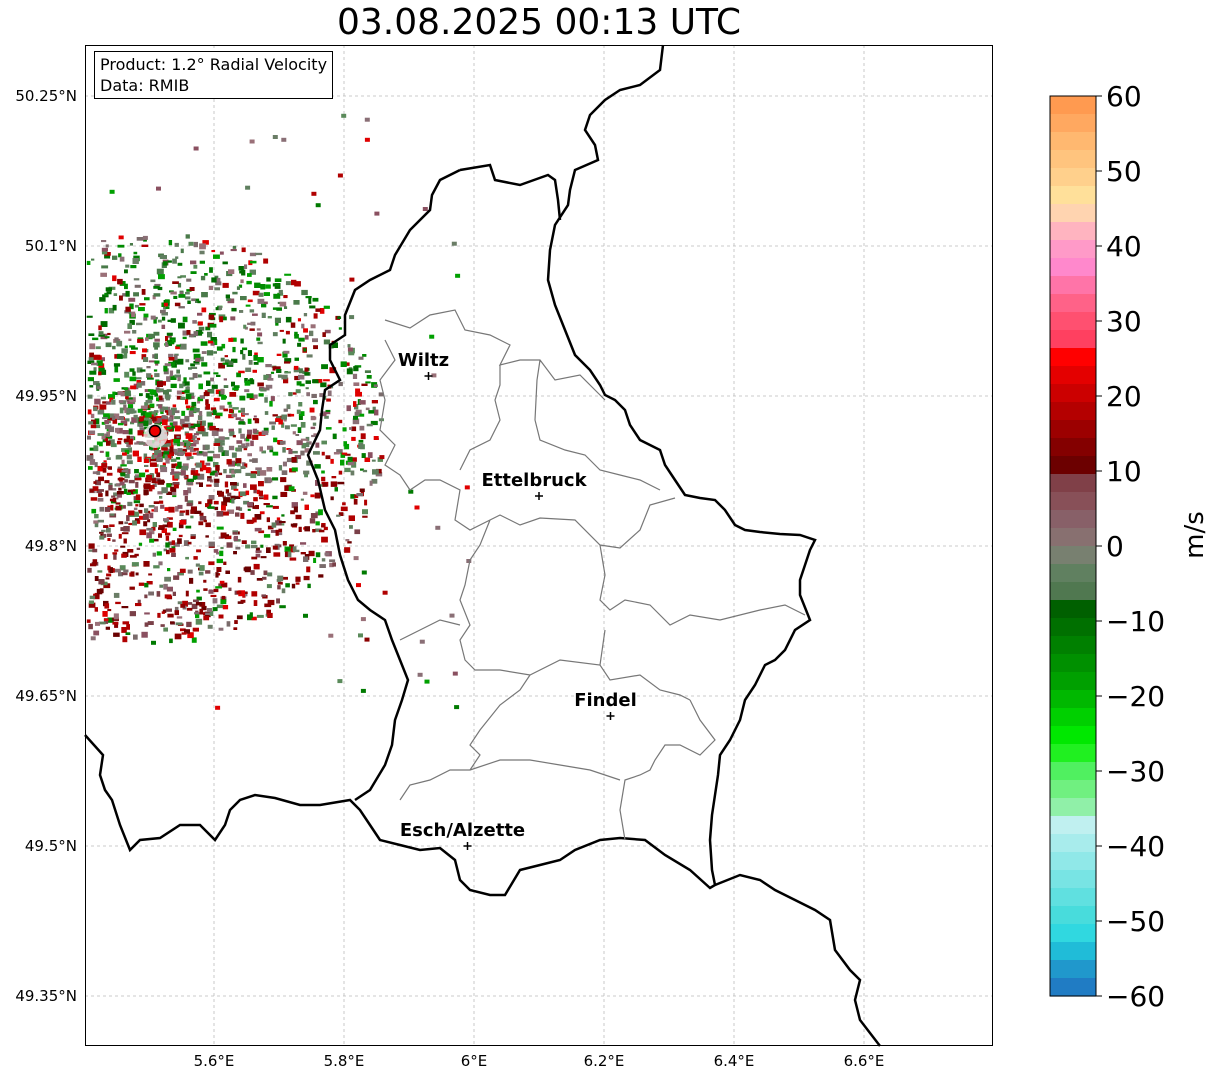 This screenshot has height=1081, width=1207. I want to click on chart-title: 03.08.2025 00:13 UTC, so click(539, 22).